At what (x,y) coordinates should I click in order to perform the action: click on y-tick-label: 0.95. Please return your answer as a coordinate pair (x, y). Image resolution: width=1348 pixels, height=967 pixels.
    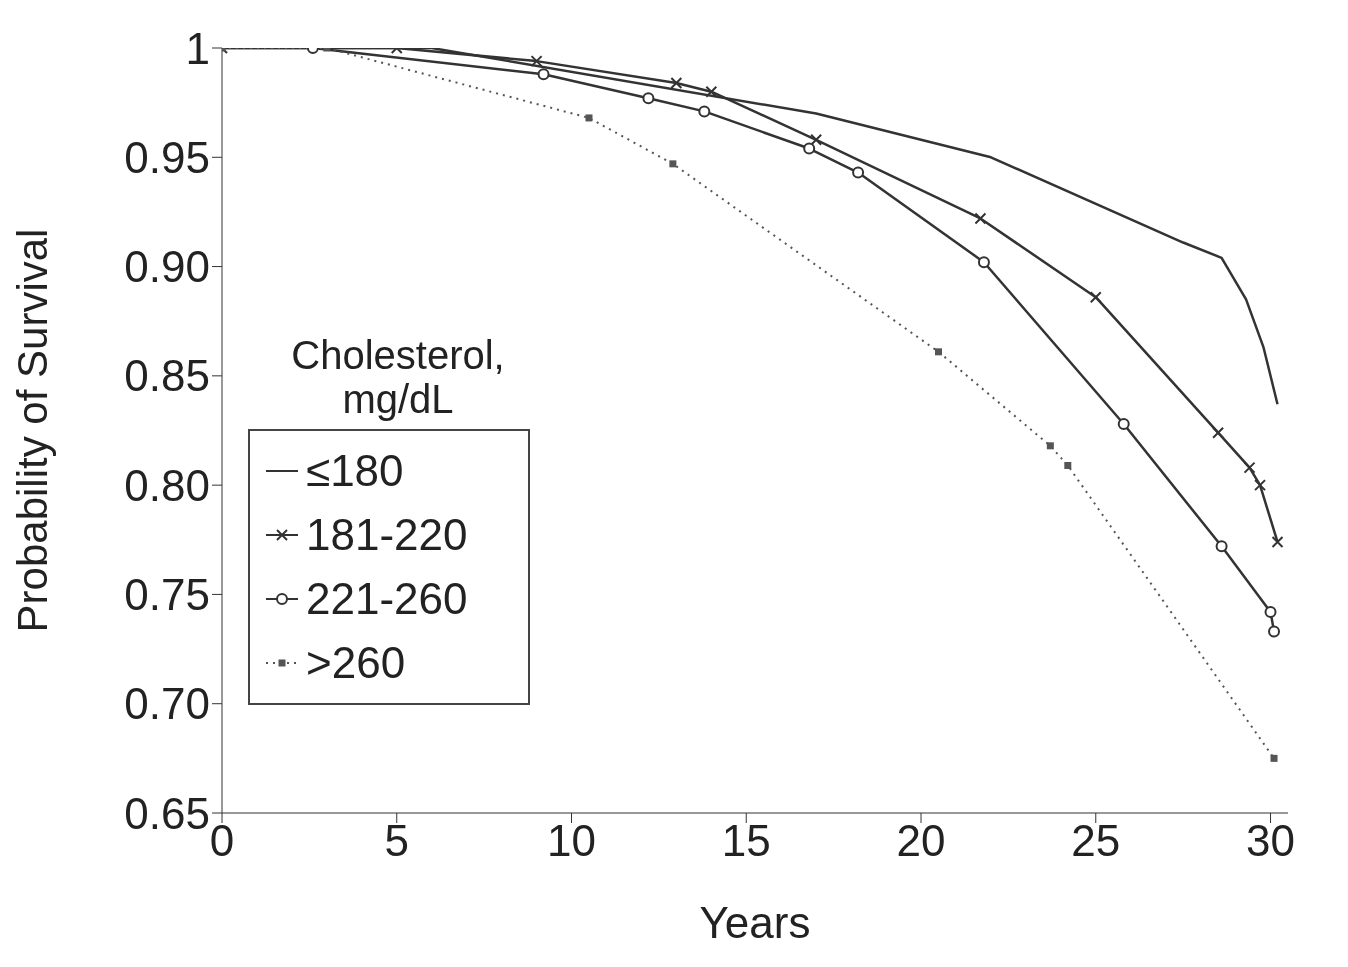
    Looking at the image, I should click on (167, 157).